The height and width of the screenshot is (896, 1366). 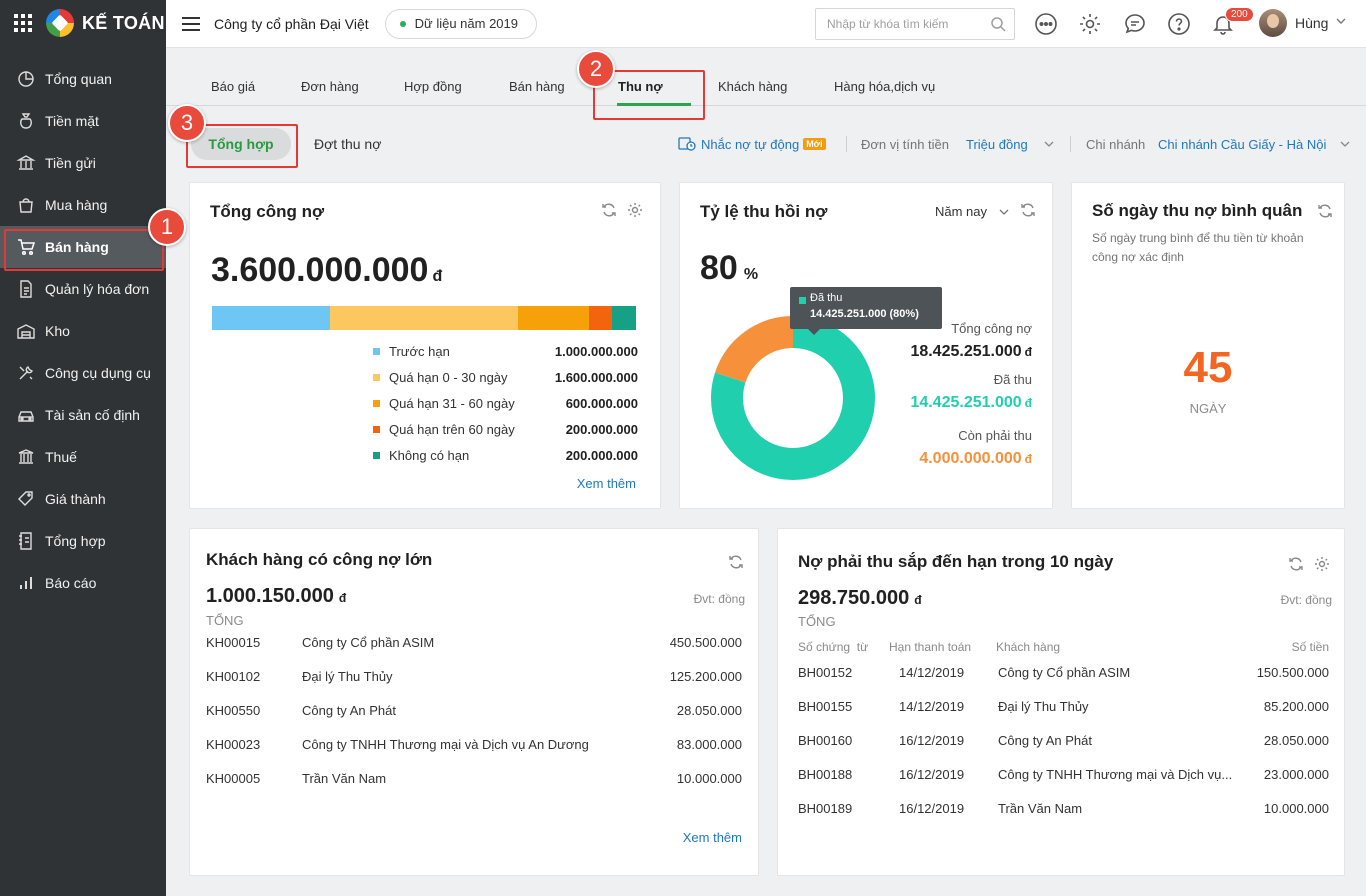 I want to click on tab-hop-dong: Hợp đồng, so click(x=433, y=86).